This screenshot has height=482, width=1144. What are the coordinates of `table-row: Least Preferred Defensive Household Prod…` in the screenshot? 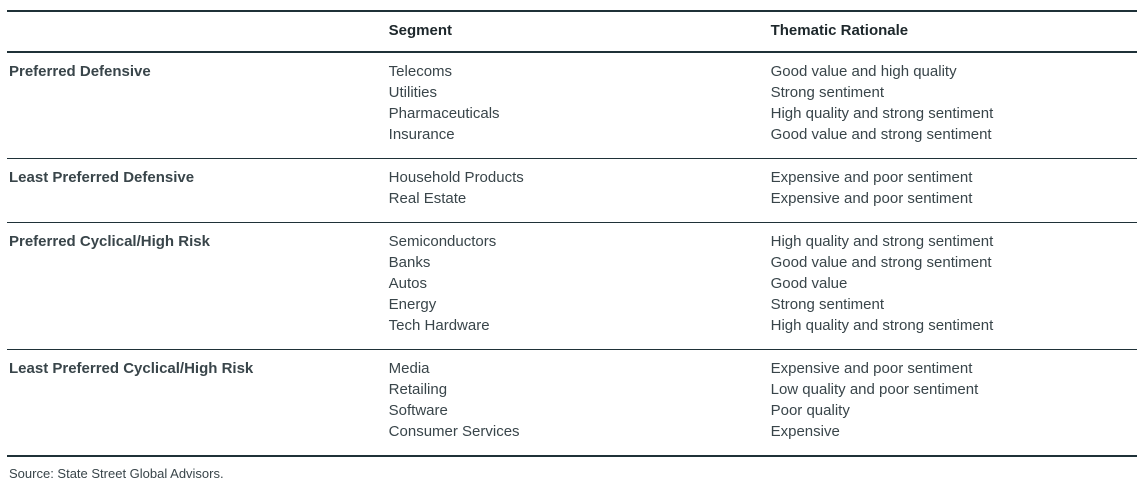 It's located at (572, 190).